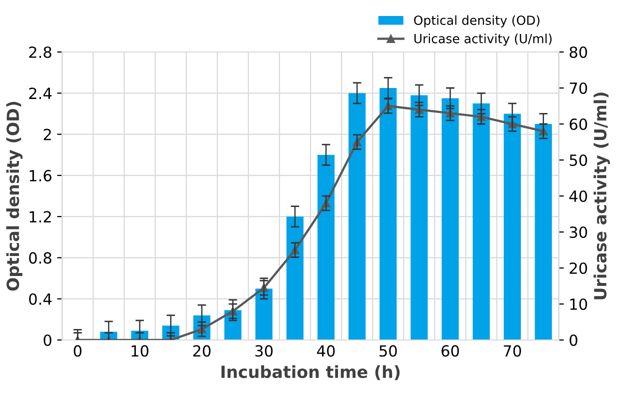 This screenshot has width=621, height=400. I want to click on legend-label: Uricase activity (U/ml), so click(483, 40).